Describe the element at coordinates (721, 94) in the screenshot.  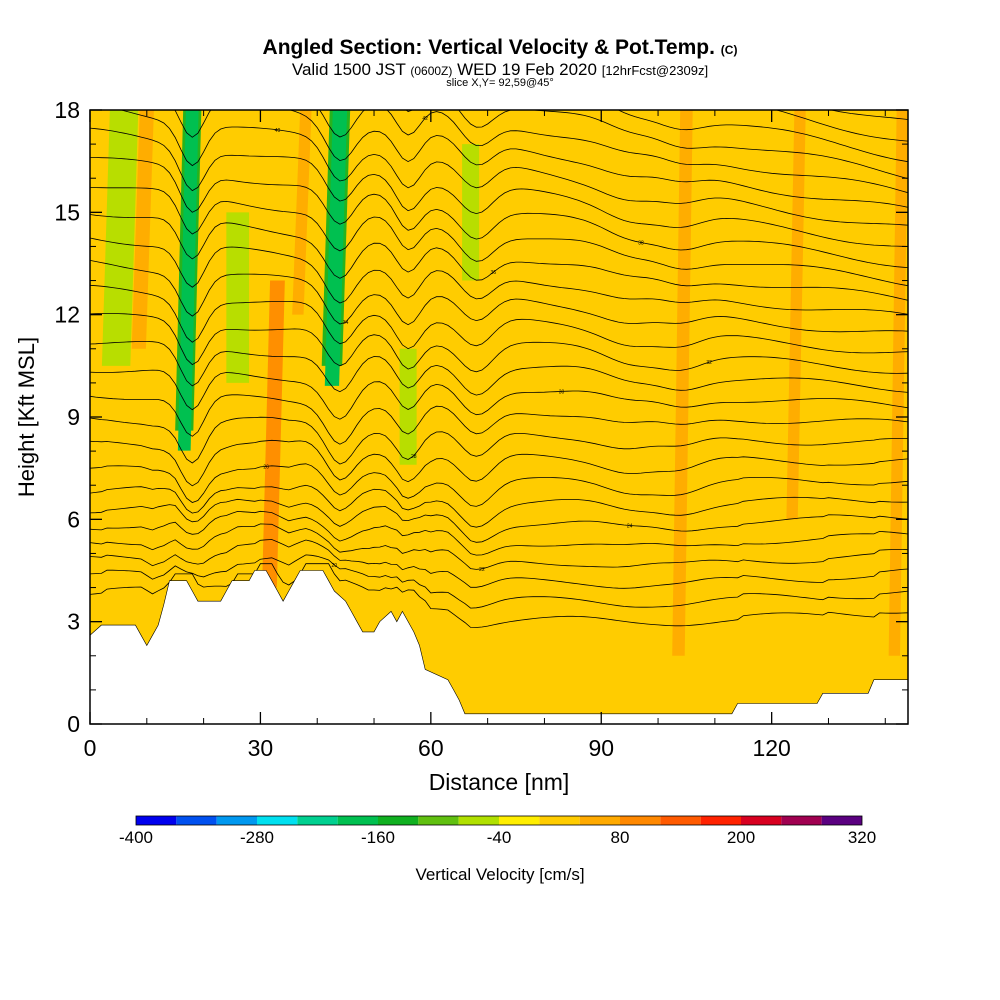
I see `isentrope-label: 46` at that location.